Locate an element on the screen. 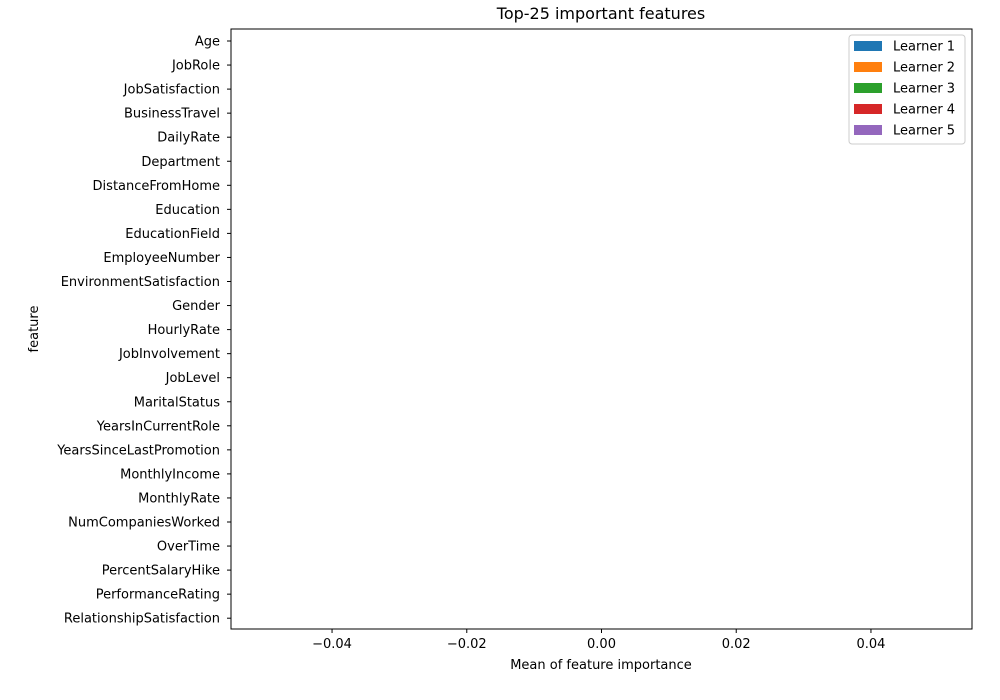 This screenshot has height=700, width=1000. y-tick-label: EnvironmentSatisfaction is located at coordinates (140, 282).